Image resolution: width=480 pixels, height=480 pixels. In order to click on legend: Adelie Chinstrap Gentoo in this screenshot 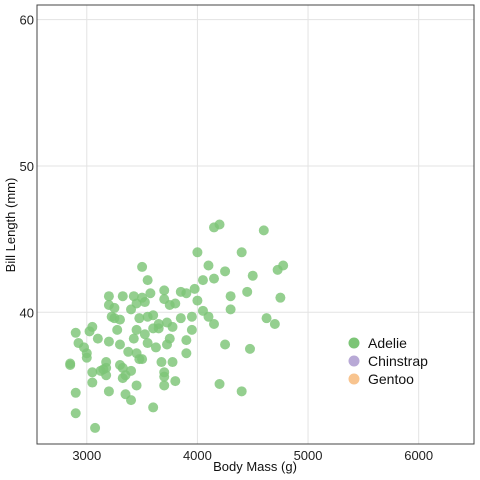, I will do `click(388, 361)`.